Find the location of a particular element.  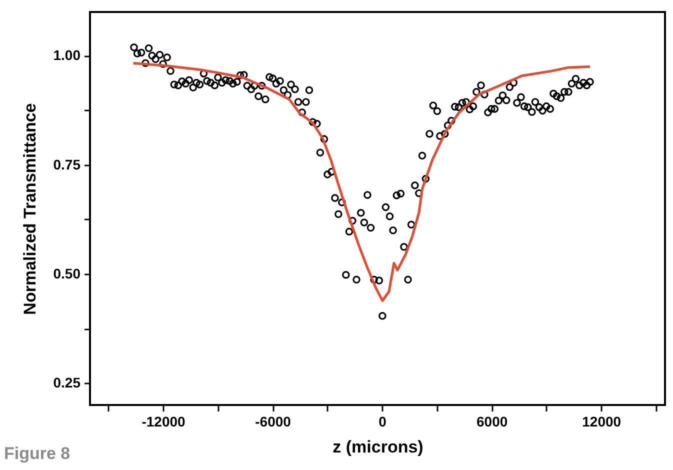

x-tick-label: 0 is located at coordinates (382, 422).